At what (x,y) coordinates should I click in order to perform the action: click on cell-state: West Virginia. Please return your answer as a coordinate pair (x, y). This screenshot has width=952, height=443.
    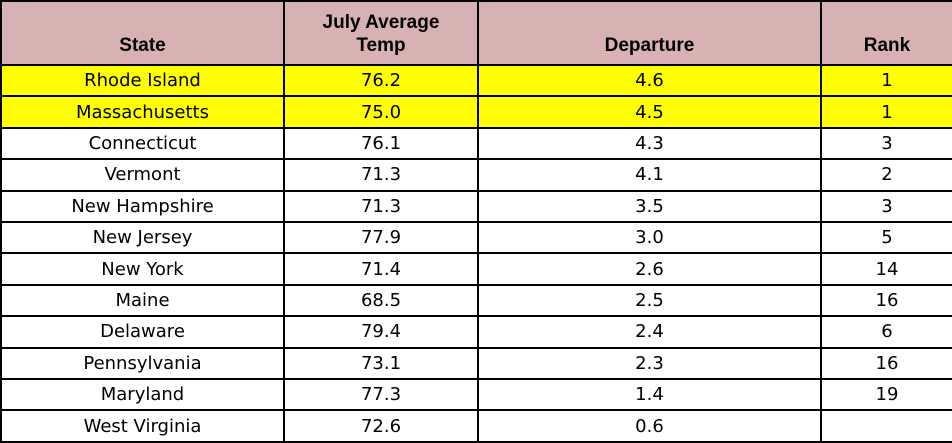
    Looking at the image, I should click on (142, 426).